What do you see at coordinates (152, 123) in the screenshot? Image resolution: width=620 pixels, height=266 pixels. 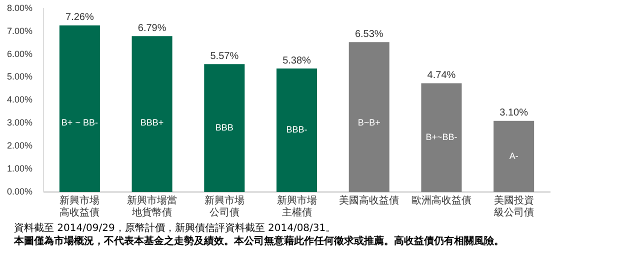 I see `annotation: BBB+` at bounding box center [152, 123].